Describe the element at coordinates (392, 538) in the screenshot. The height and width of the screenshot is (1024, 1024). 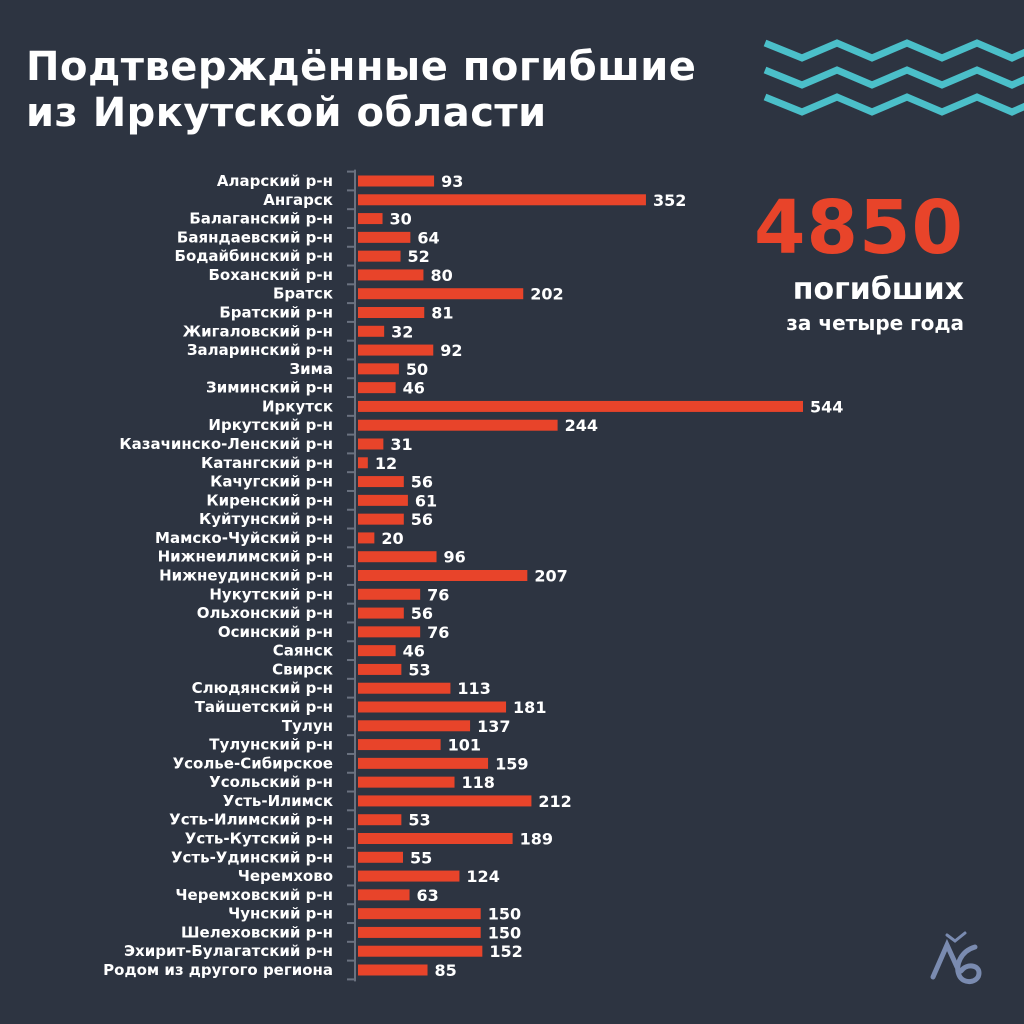
I see `data-label: 20` at that location.